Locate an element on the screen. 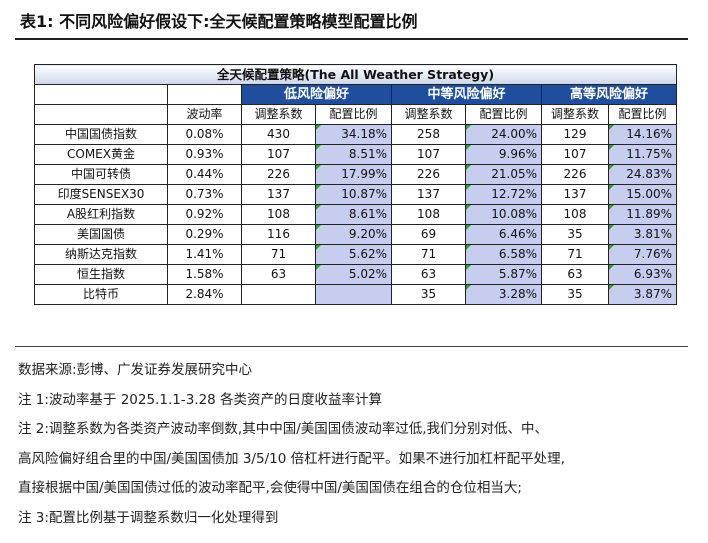 The width and height of the screenshot is (708, 543). low-ratio-cell: 8.61% is located at coordinates (353, 214).